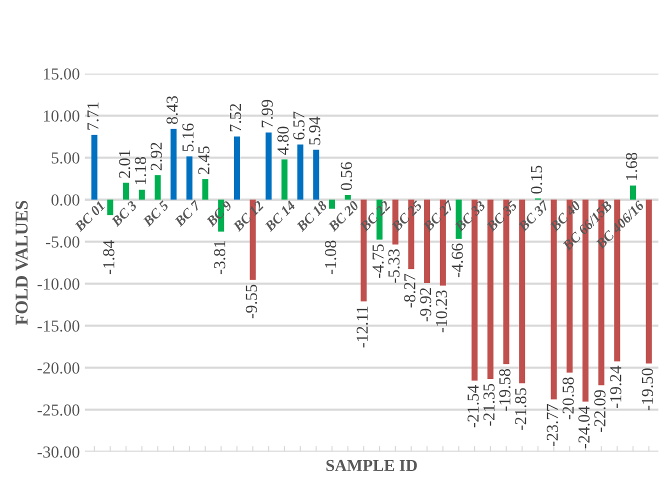 This screenshot has width=663, height=491. Describe the element at coordinates (394, 266) in the screenshot. I see `data-label: -5.33` at that location.